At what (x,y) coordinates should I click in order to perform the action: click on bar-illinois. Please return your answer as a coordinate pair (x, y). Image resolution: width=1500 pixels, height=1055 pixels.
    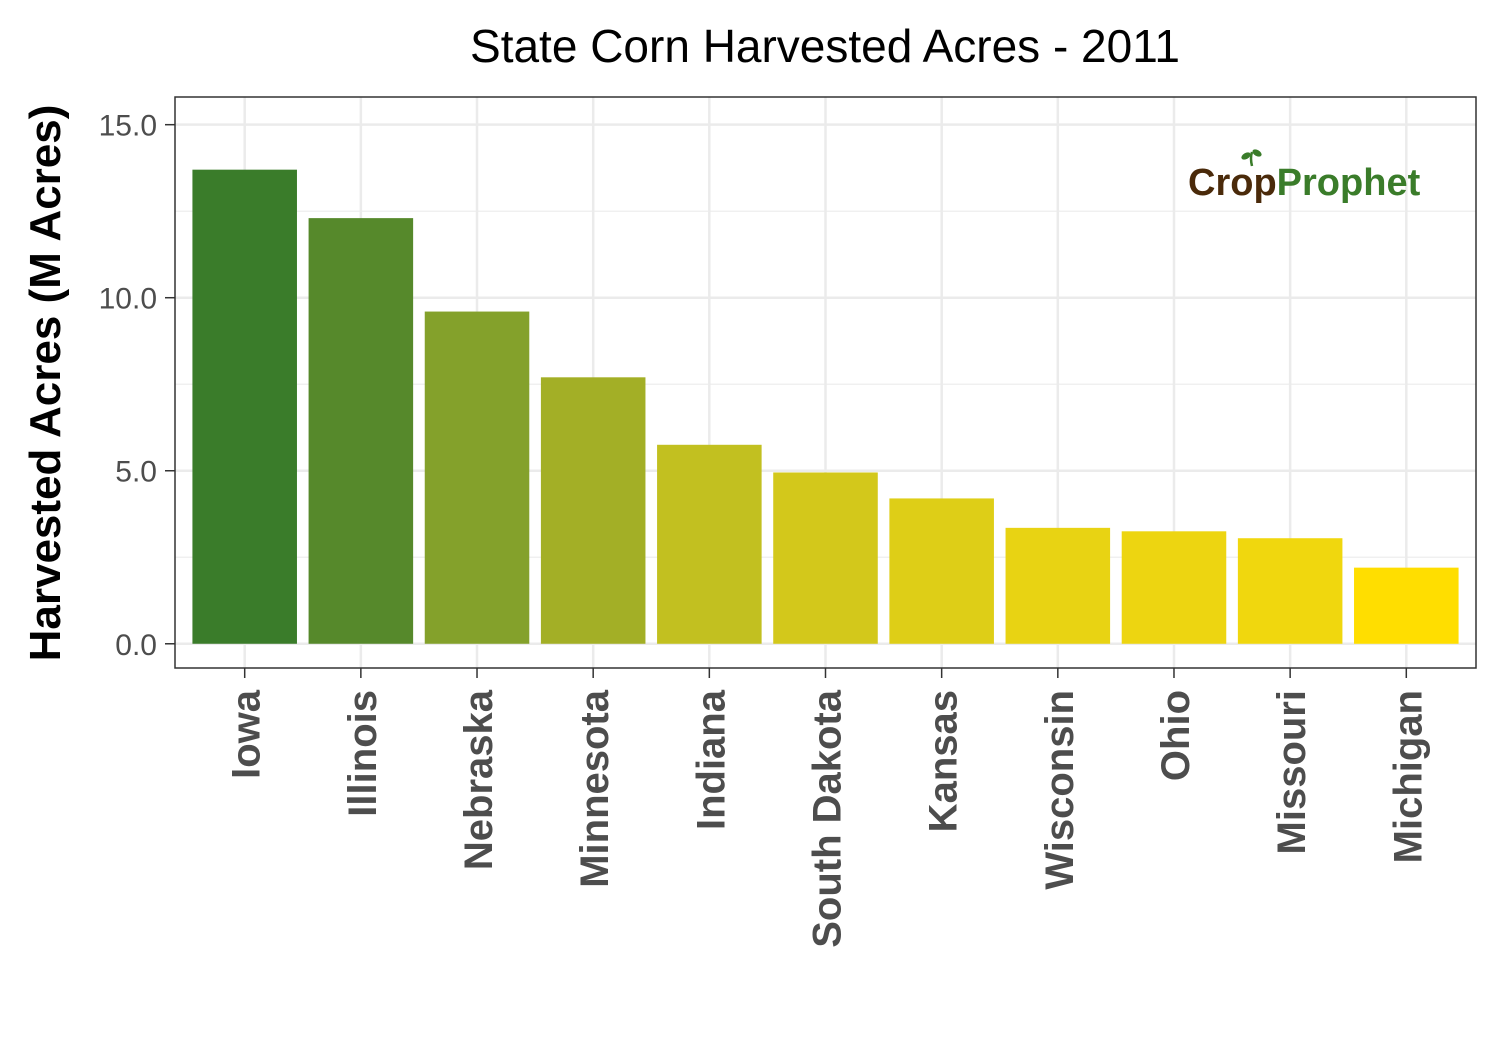
    Looking at the image, I should click on (361, 431).